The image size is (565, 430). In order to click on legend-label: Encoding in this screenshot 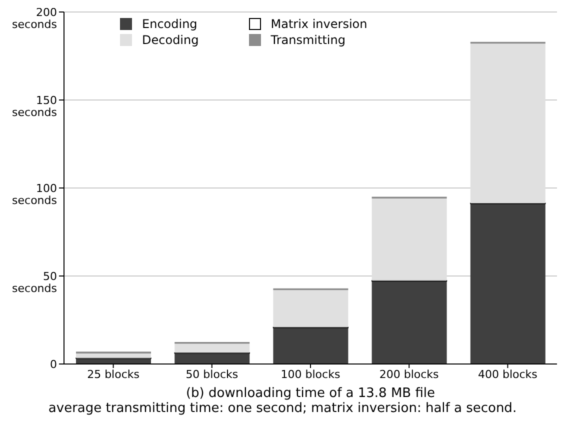, I will do `click(170, 24)`.